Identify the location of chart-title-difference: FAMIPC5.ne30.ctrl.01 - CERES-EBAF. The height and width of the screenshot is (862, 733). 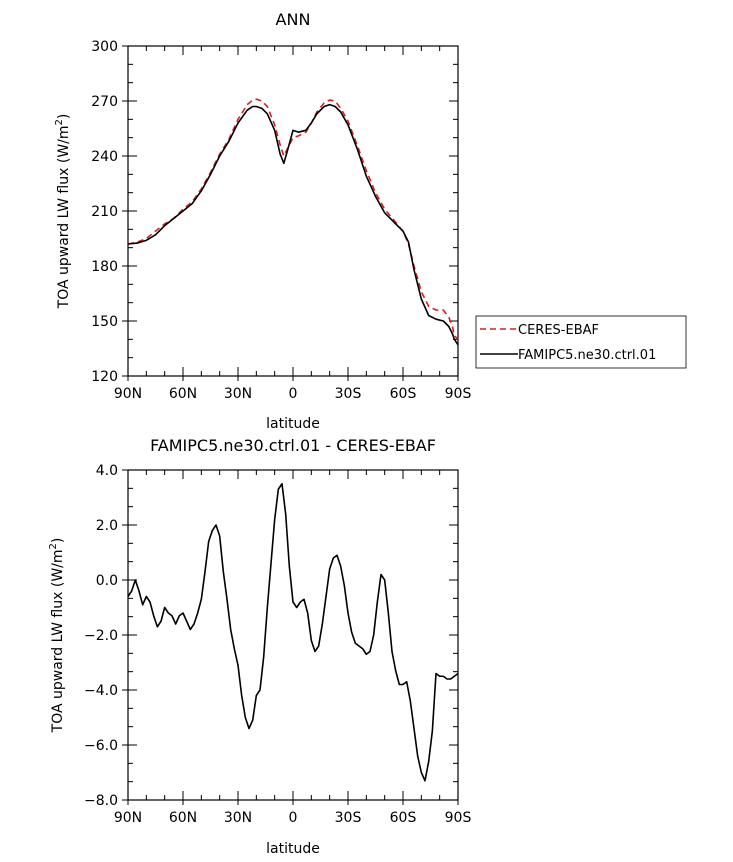
(293, 445).